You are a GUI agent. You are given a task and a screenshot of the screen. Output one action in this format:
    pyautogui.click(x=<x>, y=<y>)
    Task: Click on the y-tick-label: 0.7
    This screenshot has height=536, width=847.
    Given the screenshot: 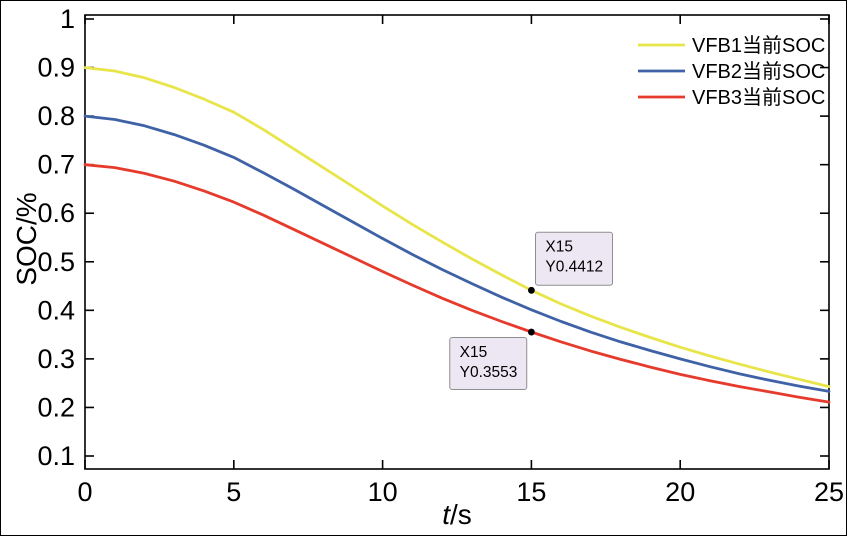 What is the action you would take?
    pyautogui.click(x=56, y=165)
    